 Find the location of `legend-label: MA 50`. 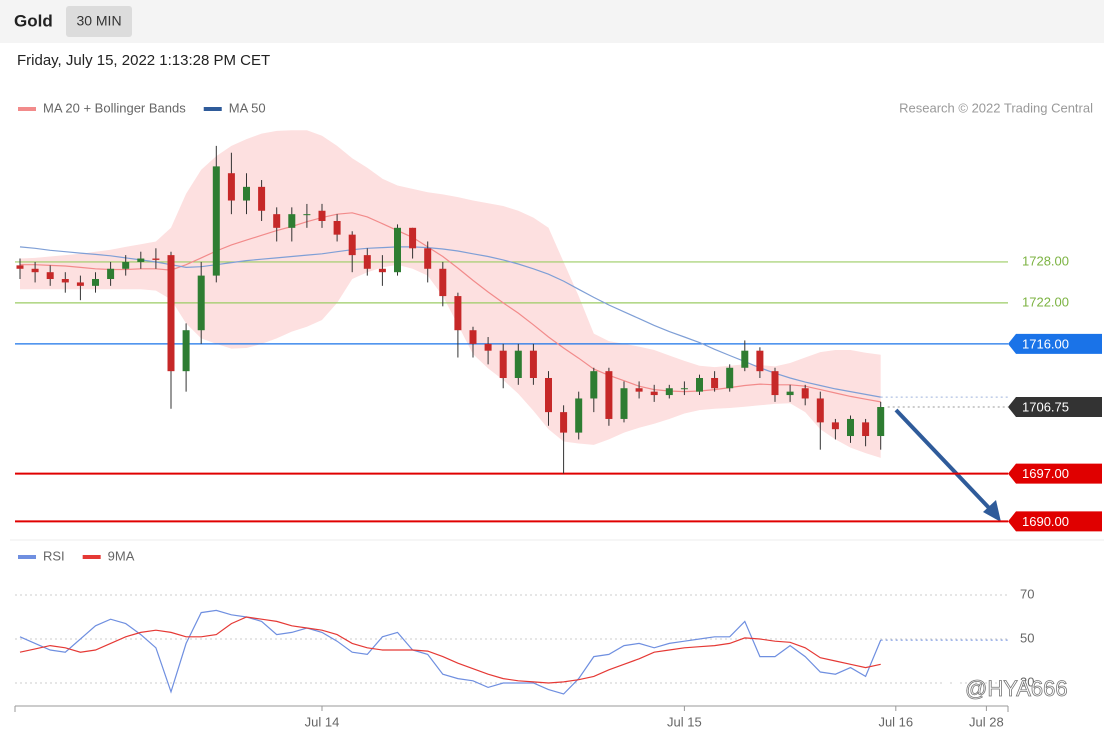

legend-label: MA 50 is located at coordinates (247, 107).